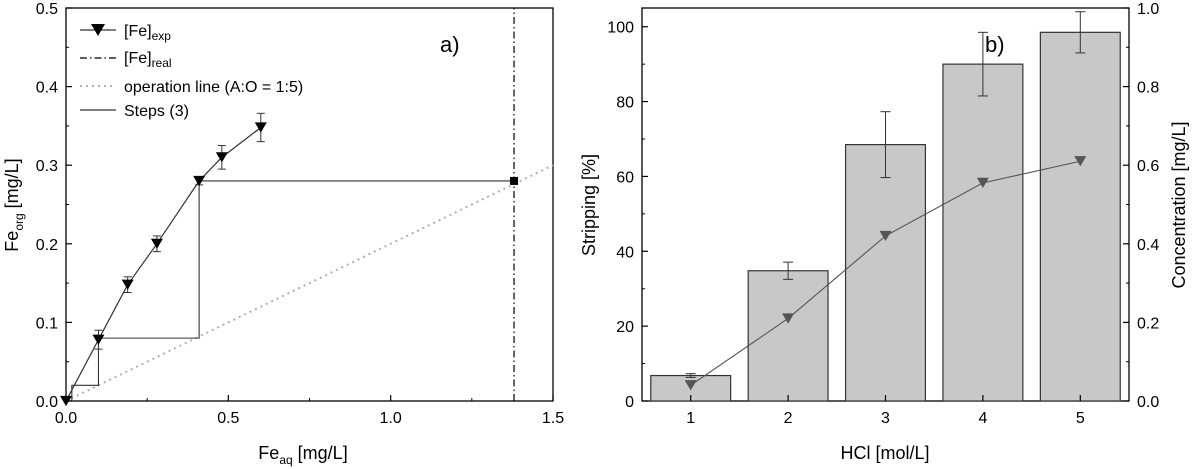 Image resolution: width=1197 pixels, height=469 pixels. I want to click on x-tick-label-a: 0.5, so click(228, 418).